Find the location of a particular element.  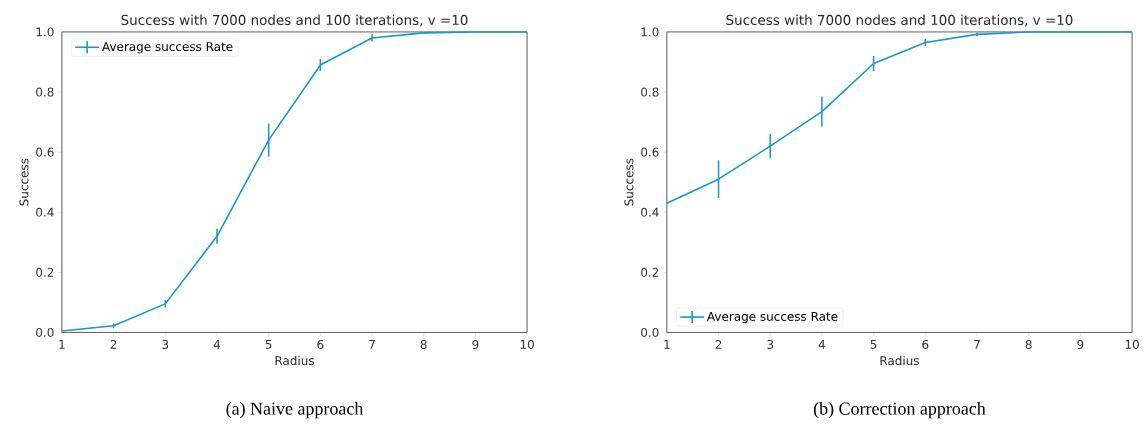

text: (a) Naive approach is located at coordinates (295, 410).